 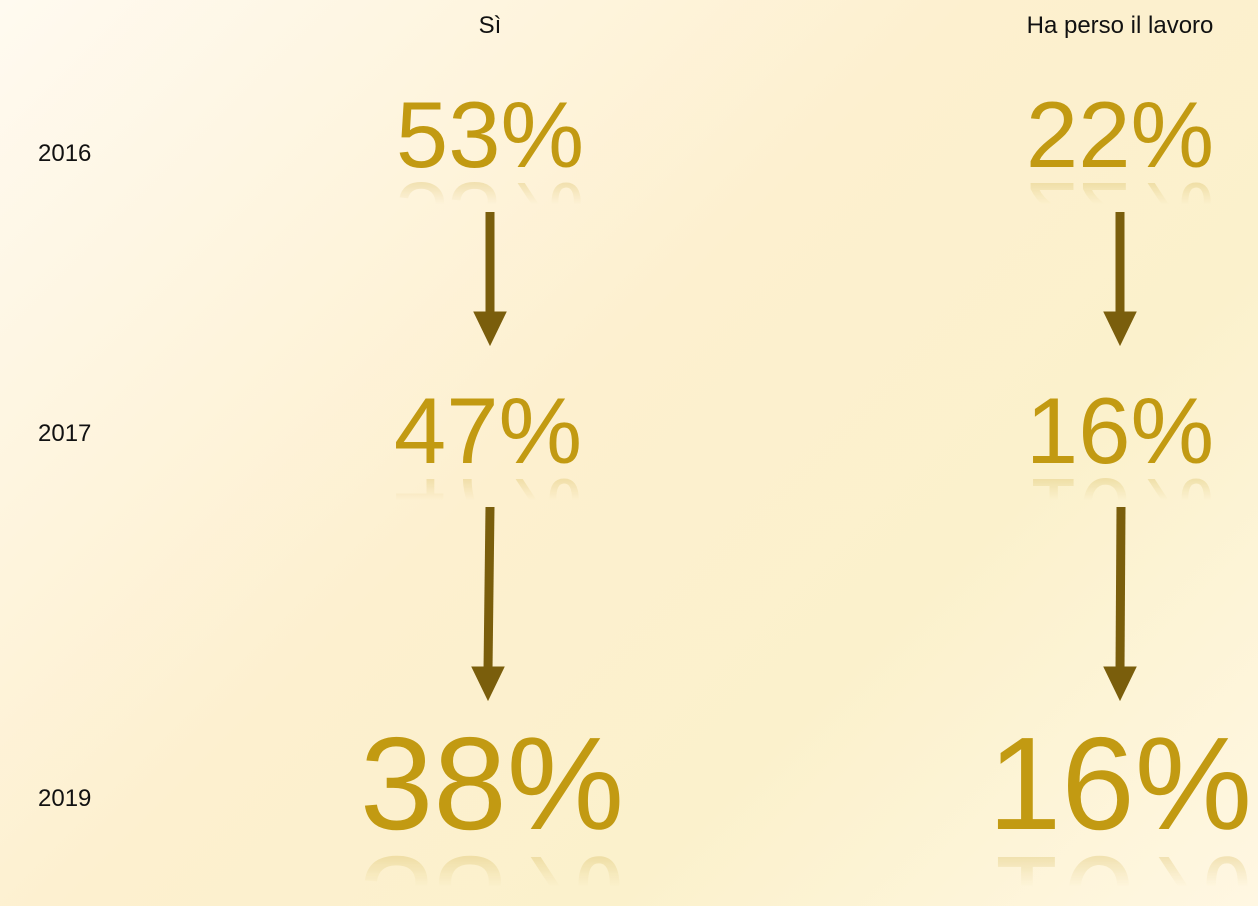 What do you see at coordinates (65, 153) in the screenshot?
I see `year-label: 2016` at bounding box center [65, 153].